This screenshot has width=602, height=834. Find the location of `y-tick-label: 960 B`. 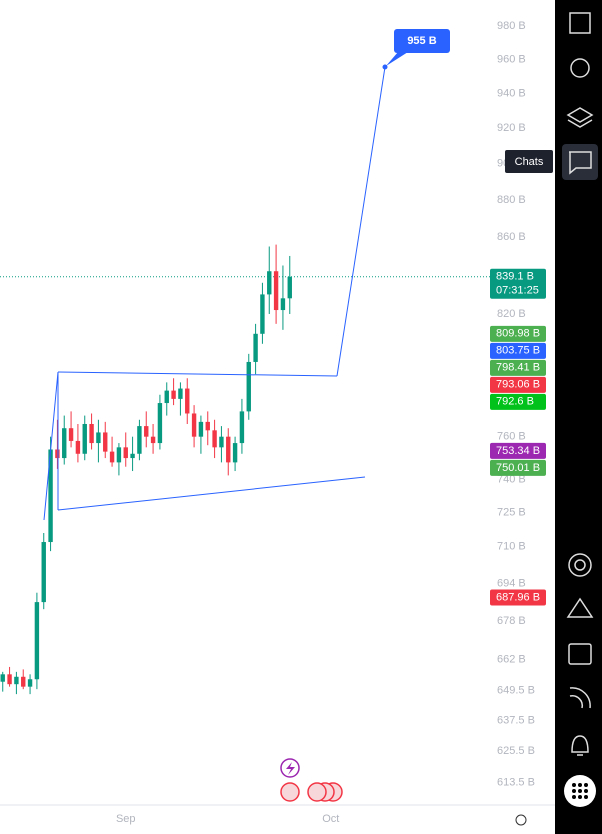

y-tick-label: 960 B is located at coordinates (511, 59).